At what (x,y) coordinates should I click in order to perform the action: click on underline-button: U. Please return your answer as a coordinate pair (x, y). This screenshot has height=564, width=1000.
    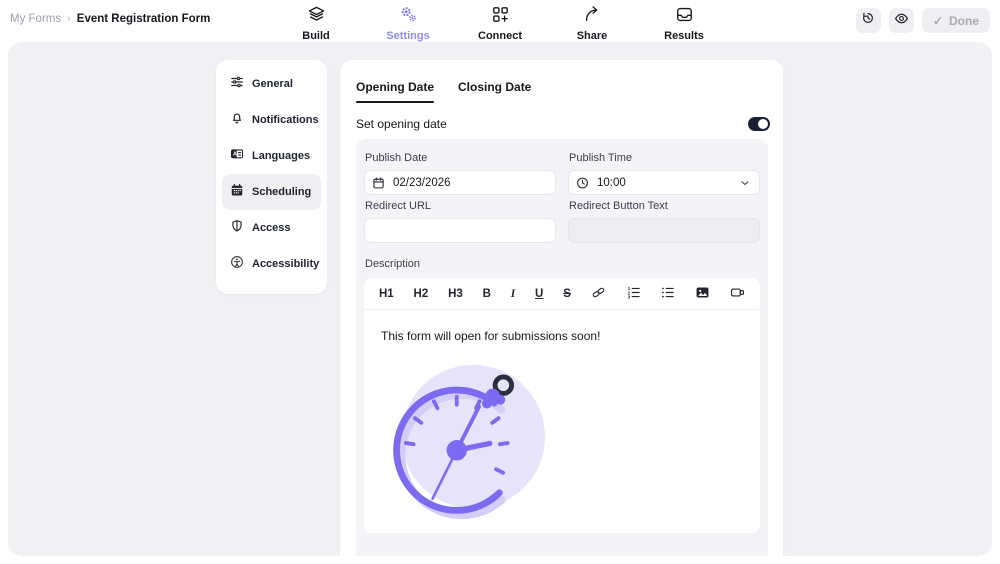
    Looking at the image, I should click on (539, 293).